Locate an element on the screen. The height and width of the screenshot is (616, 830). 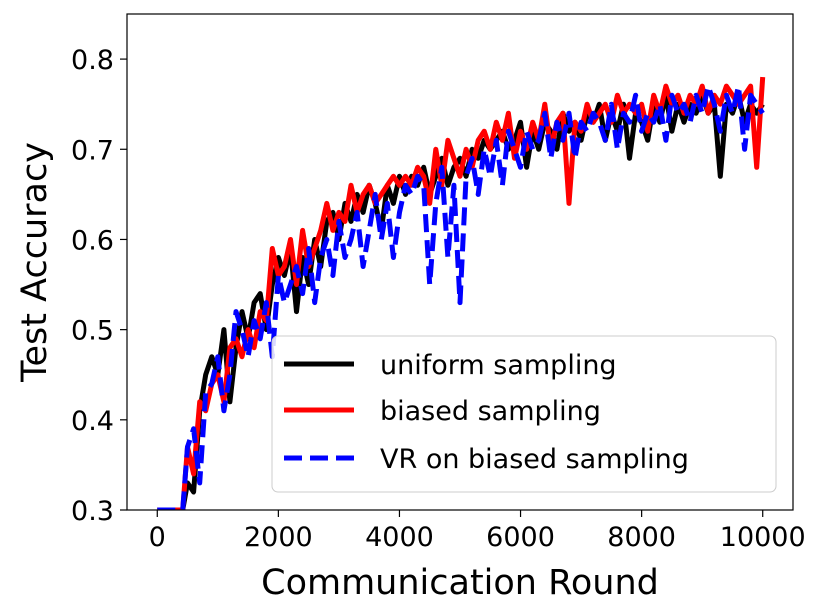
y-tick-label: 0.8 is located at coordinates (92, 60).